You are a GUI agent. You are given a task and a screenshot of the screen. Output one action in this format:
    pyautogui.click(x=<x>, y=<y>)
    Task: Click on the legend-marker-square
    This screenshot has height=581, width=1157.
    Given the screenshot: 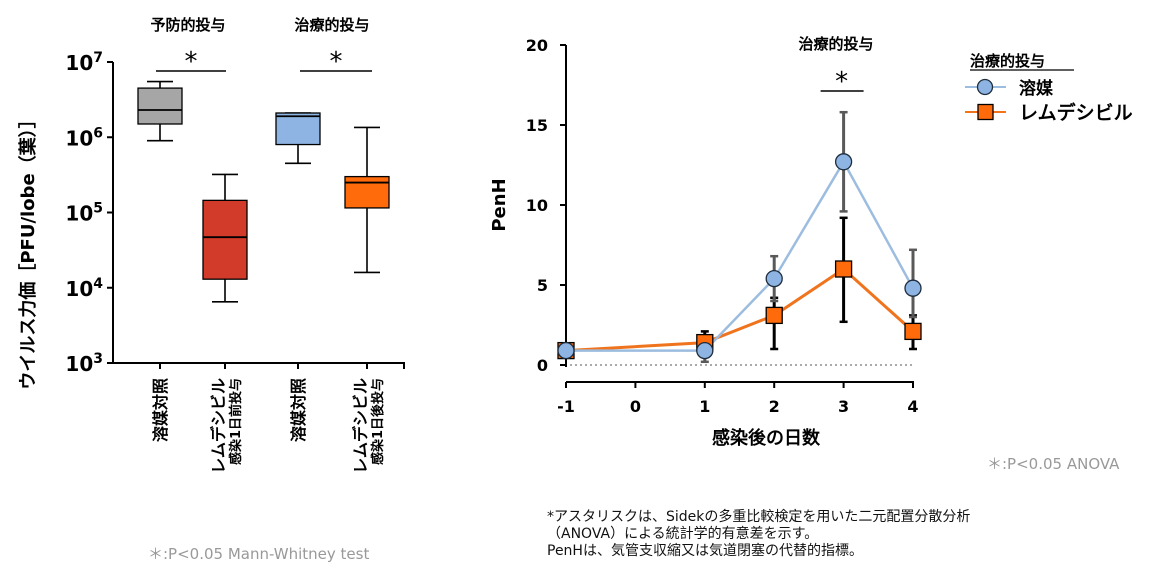 What is the action you would take?
    pyautogui.click(x=985, y=112)
    